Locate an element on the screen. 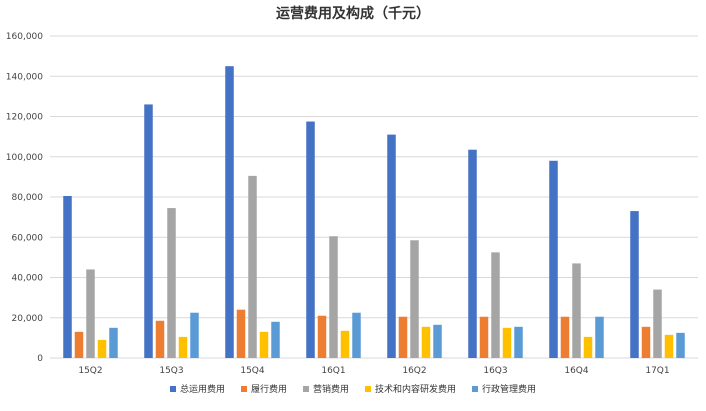  y-tick-label: 0 is located at coordinates (40, 359).